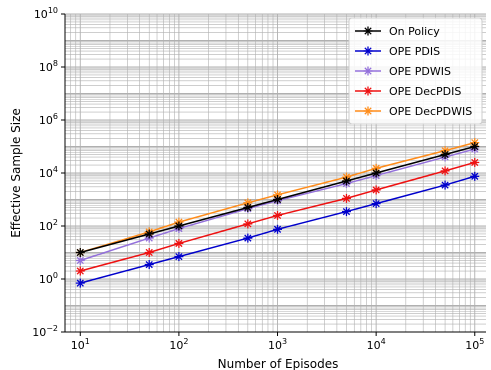 Image resolution: width=491 pixels, height=370 pixels. What do you see at coordinates (278, 363) in the screenshot?
I see `x-axis-label: Number of Episodes` at bounding box center [278, 363].